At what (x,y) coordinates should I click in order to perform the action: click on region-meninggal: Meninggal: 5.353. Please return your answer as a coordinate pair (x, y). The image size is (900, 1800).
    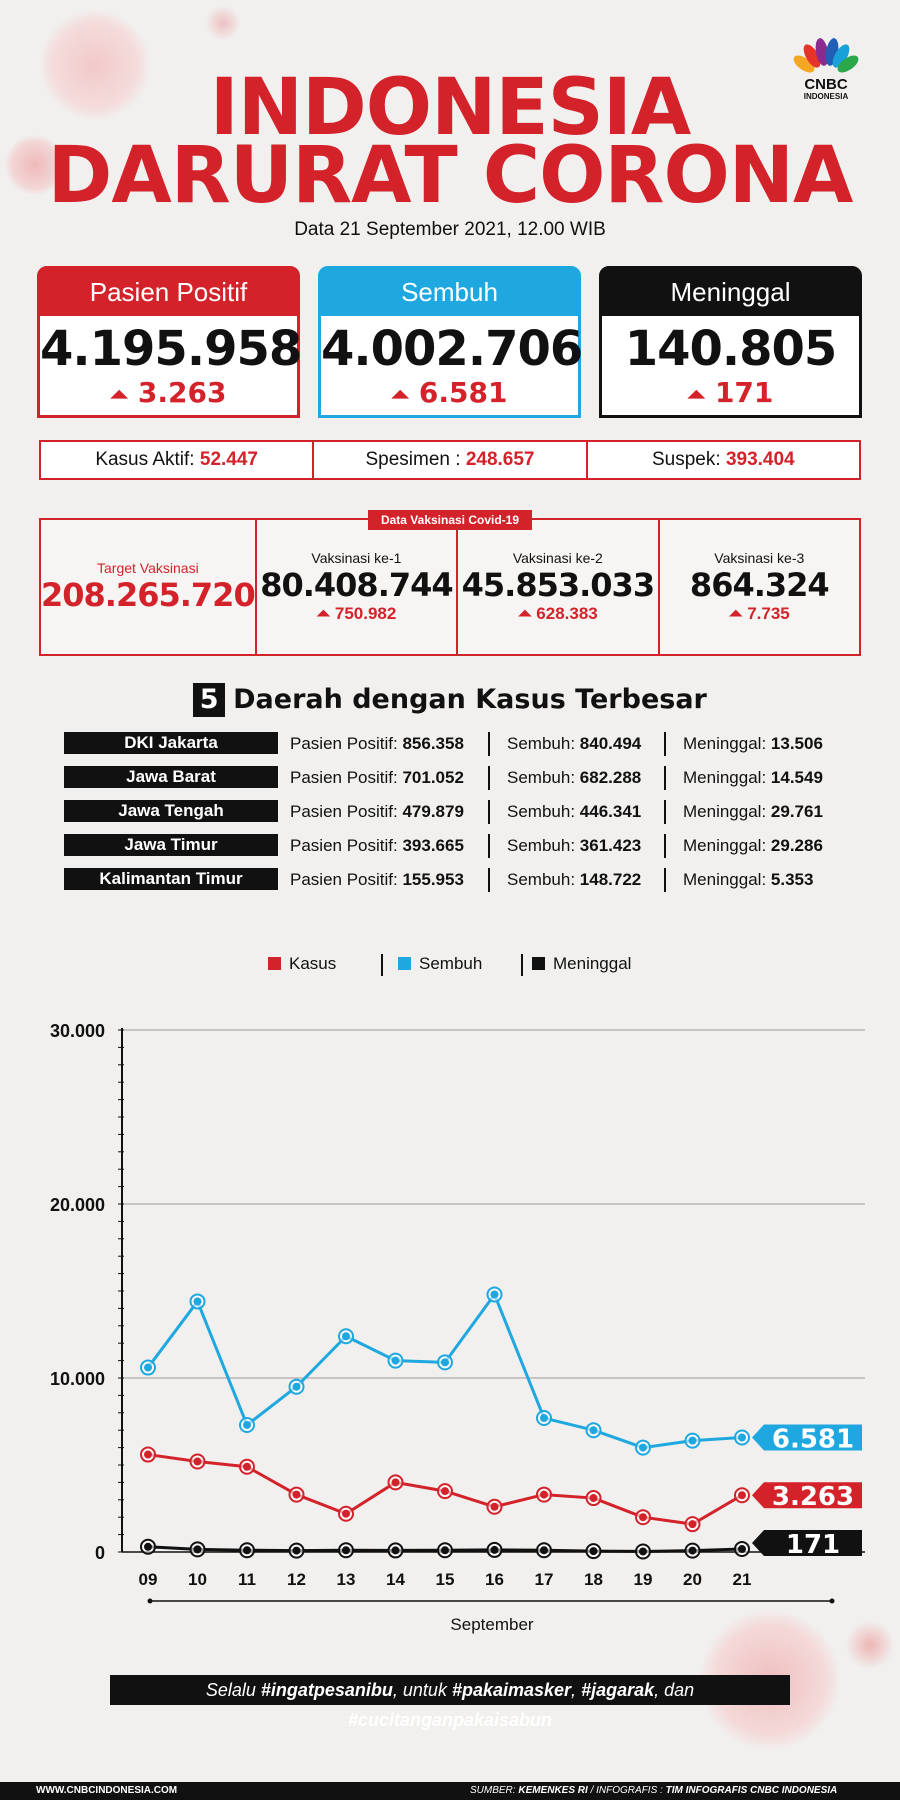
    Looking at the image, I should click on (748, 880).